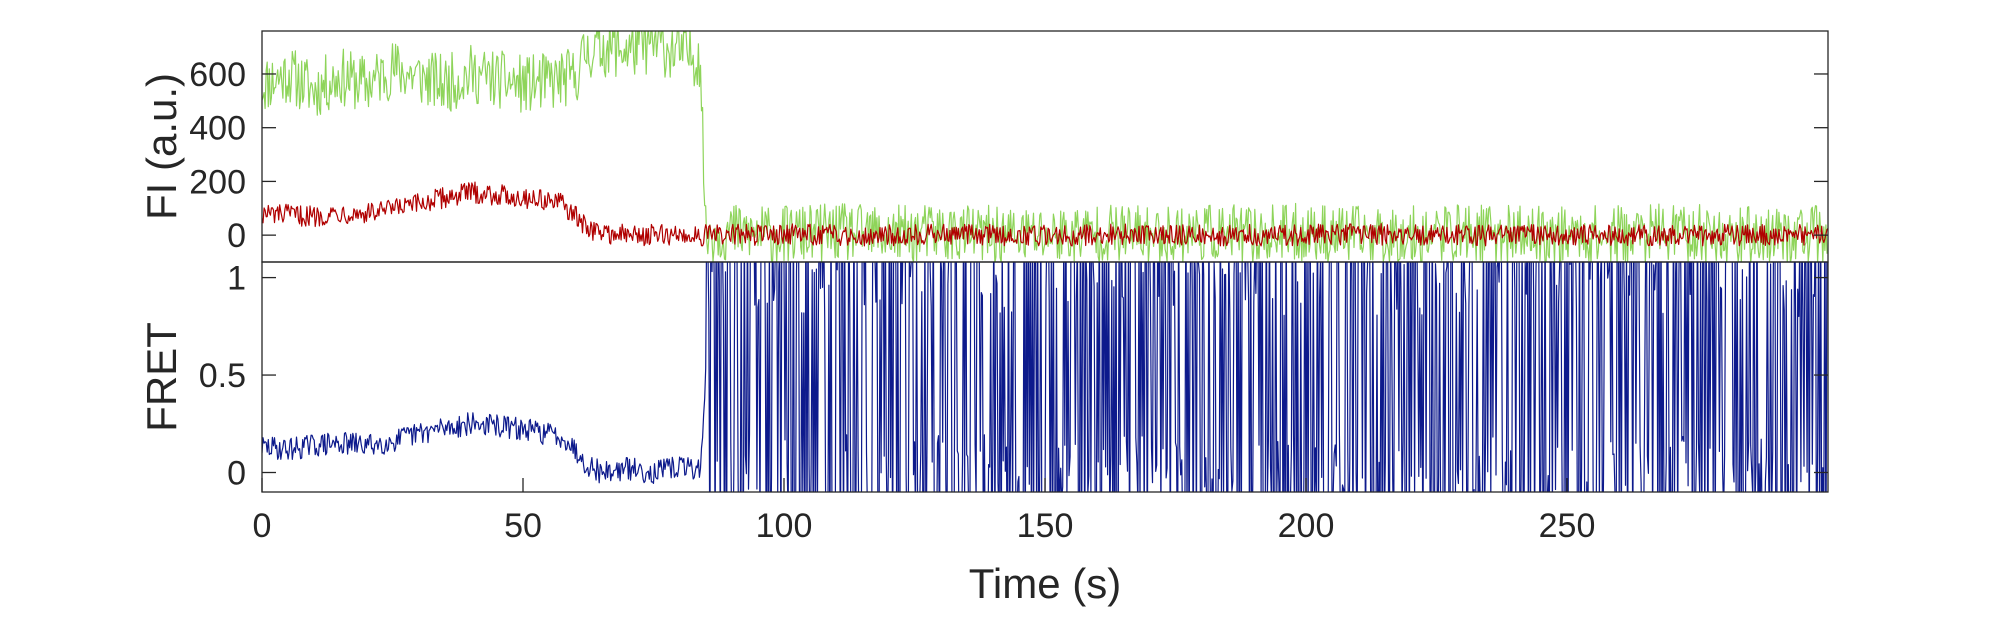  Describe the element at coordinates (1045, 526) in the screenshot. I see `x-tick-label: 150` at that location.